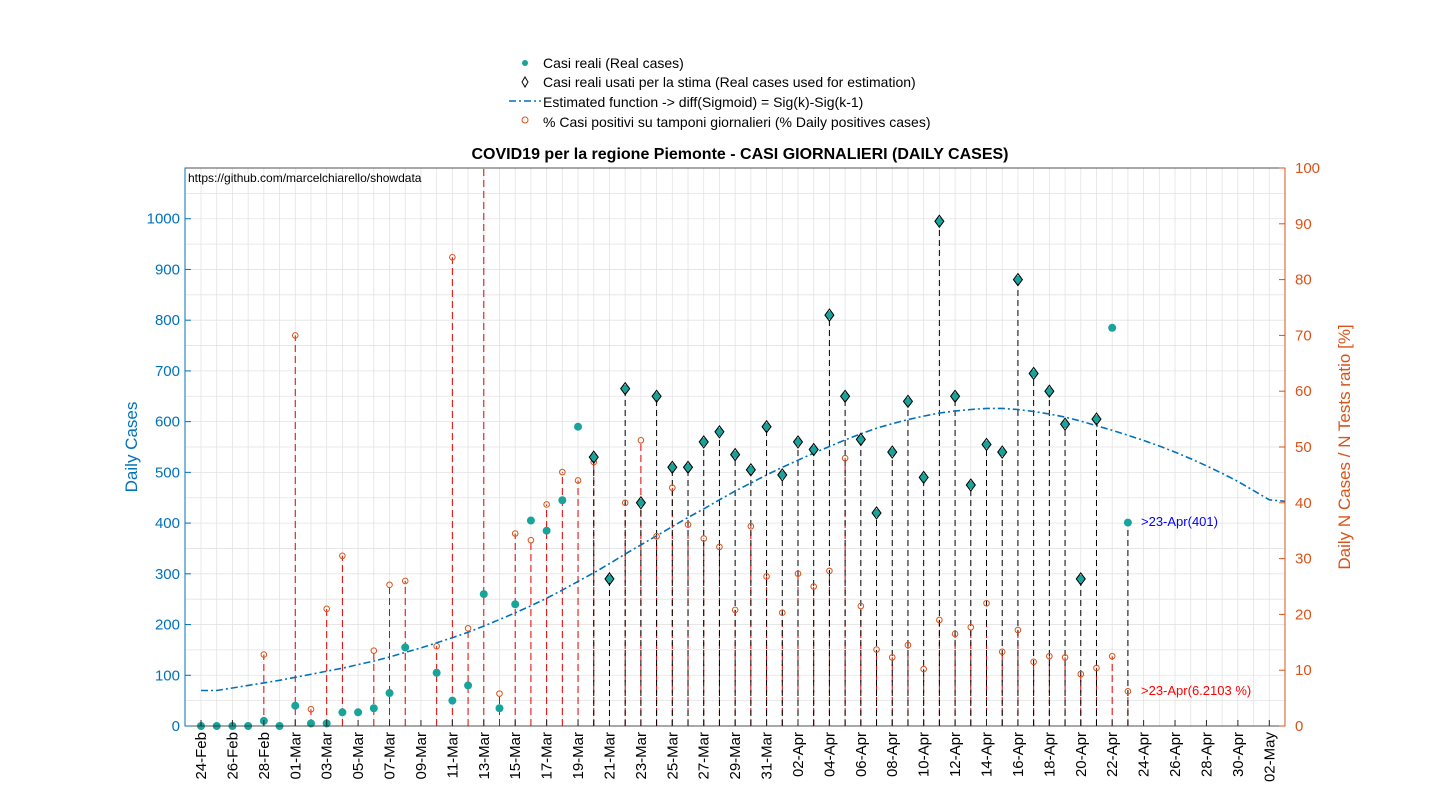 This screenshot has width=1430, height=800. Describe the element at coordinates (578, 756) in the screenshot. I see `x-tick-label: 19-Mar` at that location.